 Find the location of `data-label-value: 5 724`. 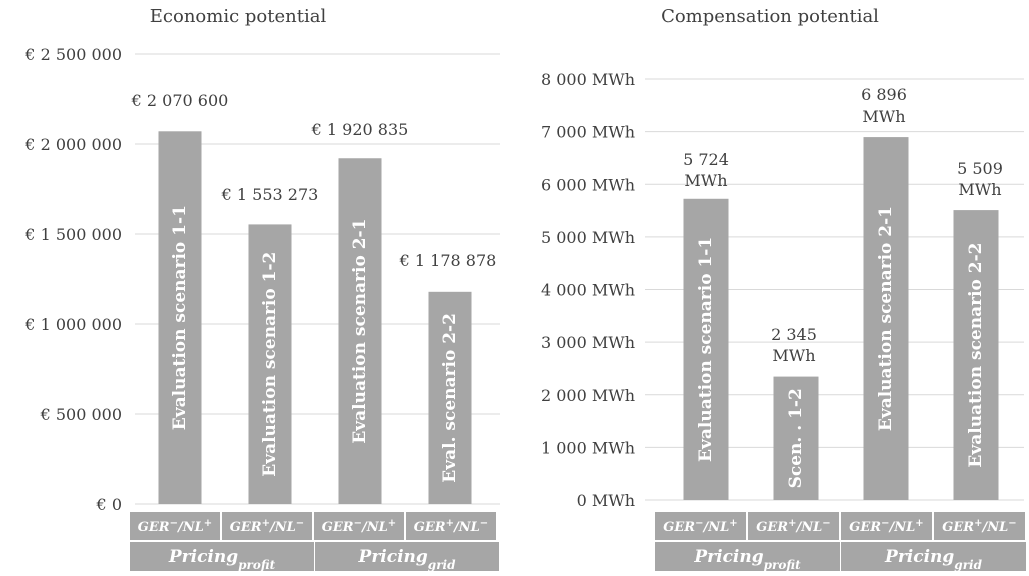

data-label-value: 5 724 is located at coordinates (706, 159).